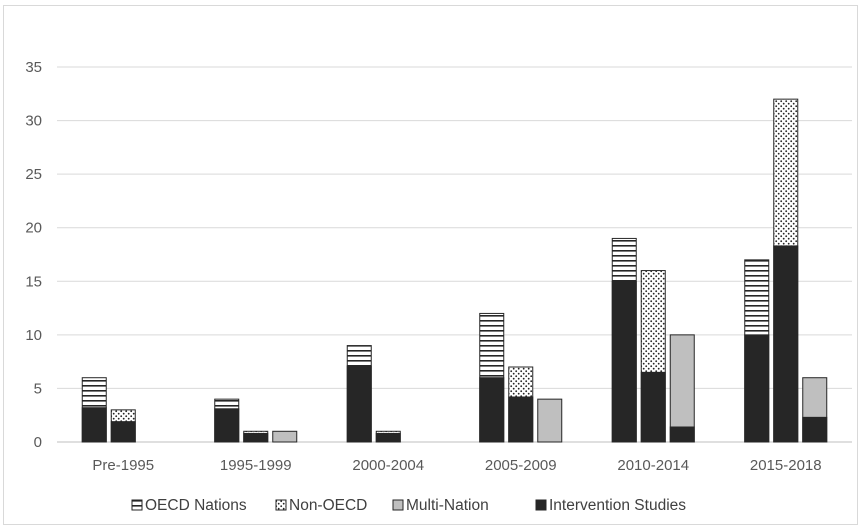  Describe the element at coordinates (38, 388) in the screenshot. I see `y-tick-label: 5` at that location.